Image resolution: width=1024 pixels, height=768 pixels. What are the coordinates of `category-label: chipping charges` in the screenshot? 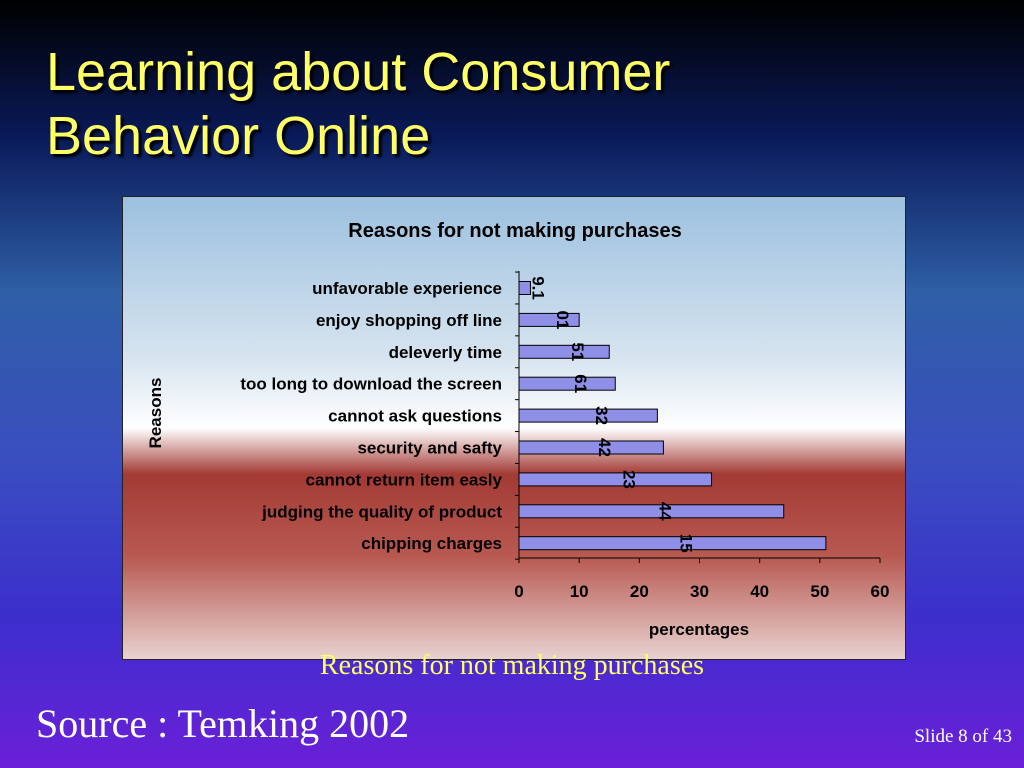 It's located at (431, 543).